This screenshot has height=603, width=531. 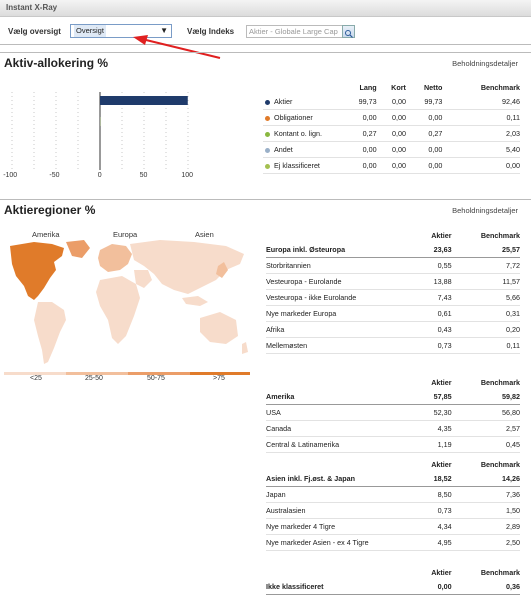 What do you see at coordinates (341, 479) in the screenshot?
I see `row-label: Asien inkl. Fj.øst. & Japan` at bounding box center [341, 479].